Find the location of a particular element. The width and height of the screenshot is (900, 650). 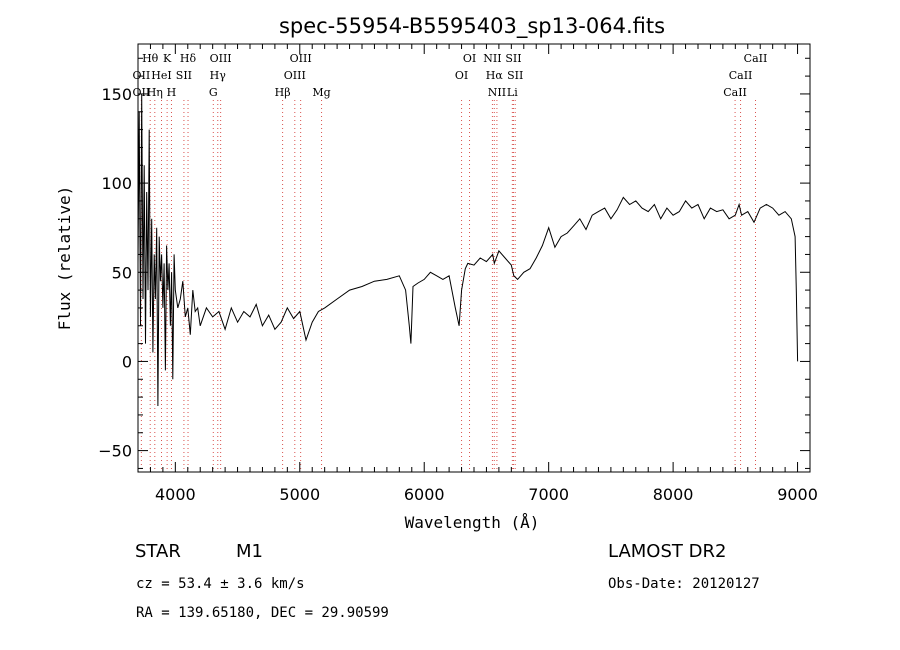

y-axis-label: Flux (relative) is located at coordinates (64, 258).